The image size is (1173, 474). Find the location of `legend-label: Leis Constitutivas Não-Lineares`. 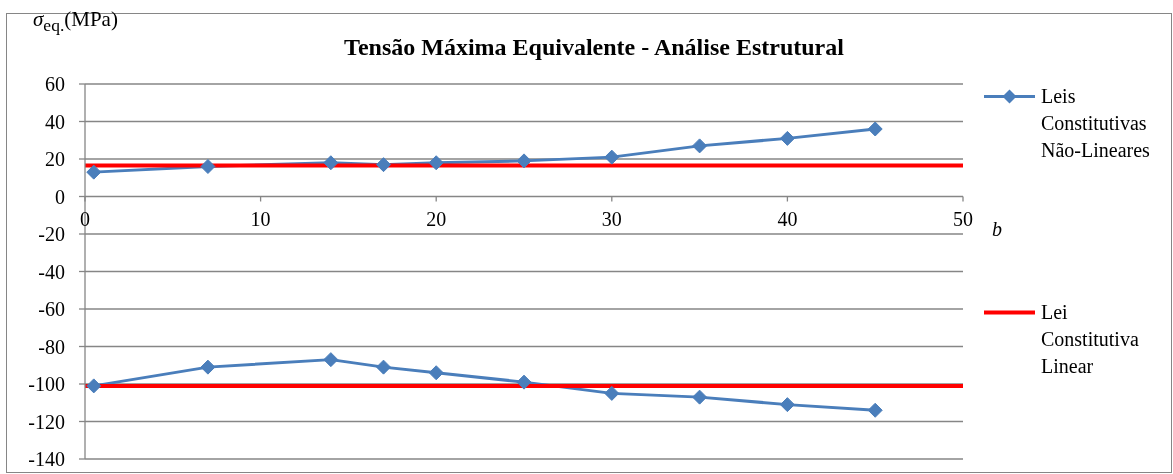

legend-label: Leis Constitutivas Não-Lineares is located at coordinates (1096, 123).